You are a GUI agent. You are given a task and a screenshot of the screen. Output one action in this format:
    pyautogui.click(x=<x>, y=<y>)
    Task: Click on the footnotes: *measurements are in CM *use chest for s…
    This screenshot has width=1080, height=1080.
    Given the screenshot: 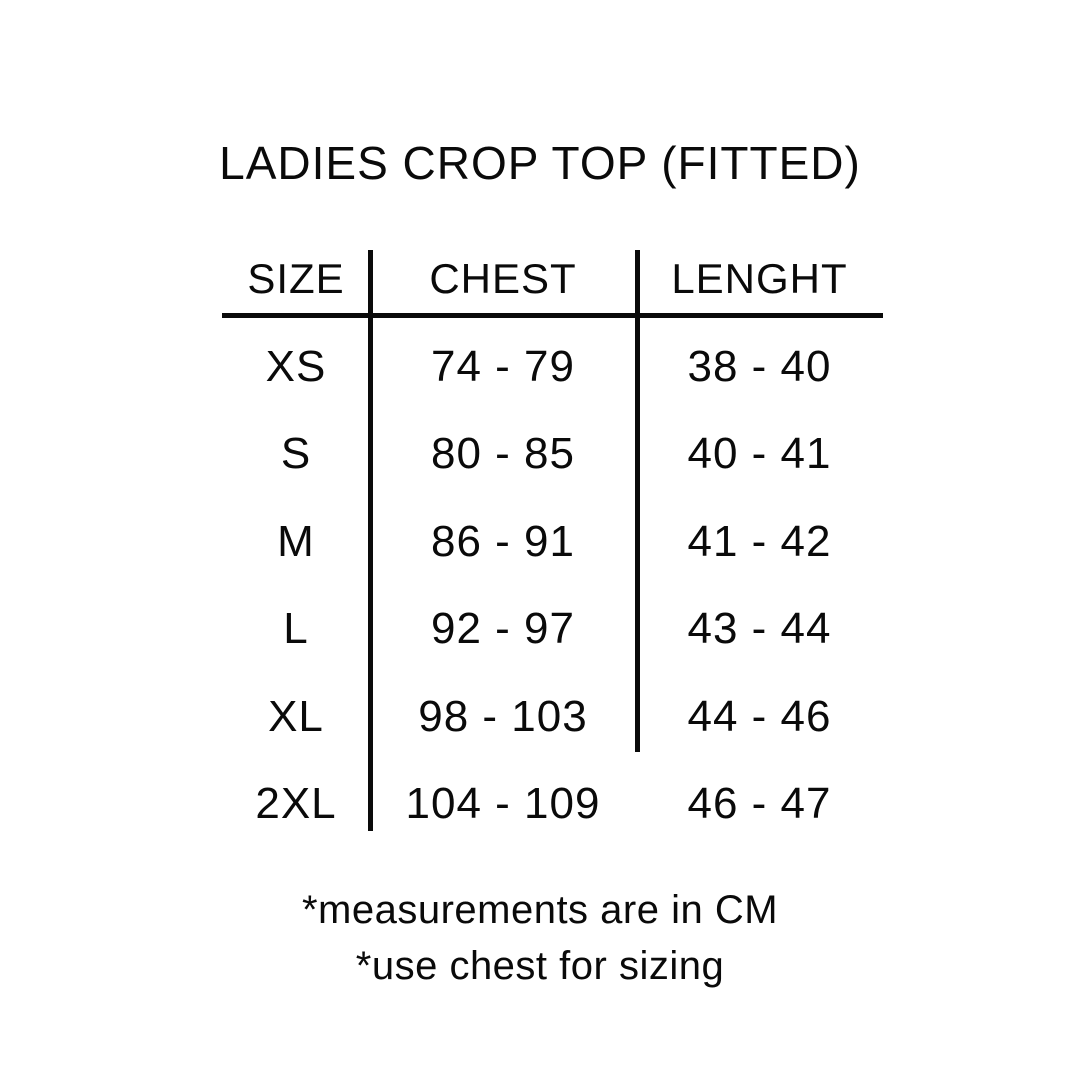 What is the action you would take?
    pyautogui.click(x=540, y=938)
    